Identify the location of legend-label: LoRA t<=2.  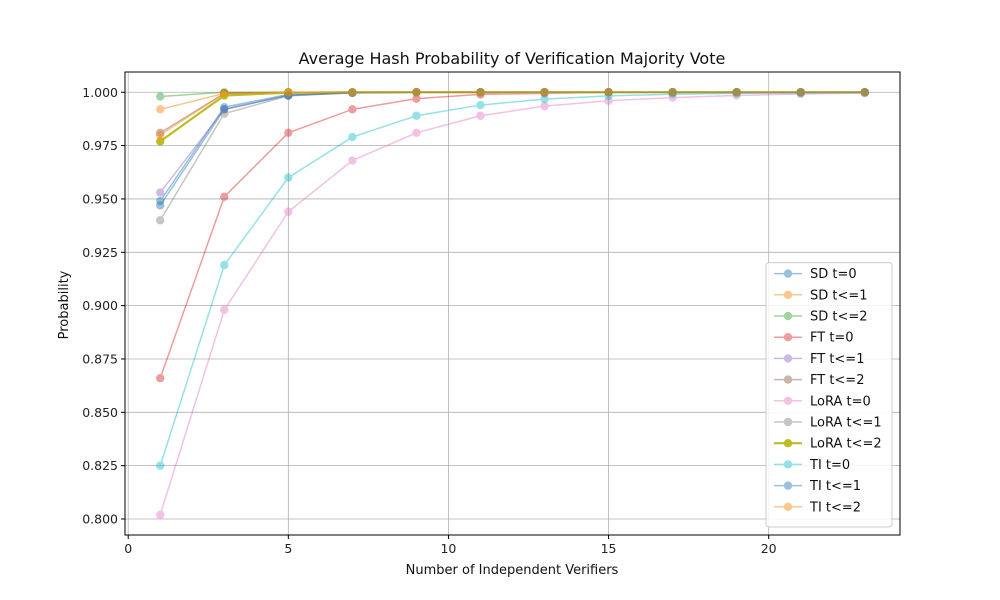
(846, 444).